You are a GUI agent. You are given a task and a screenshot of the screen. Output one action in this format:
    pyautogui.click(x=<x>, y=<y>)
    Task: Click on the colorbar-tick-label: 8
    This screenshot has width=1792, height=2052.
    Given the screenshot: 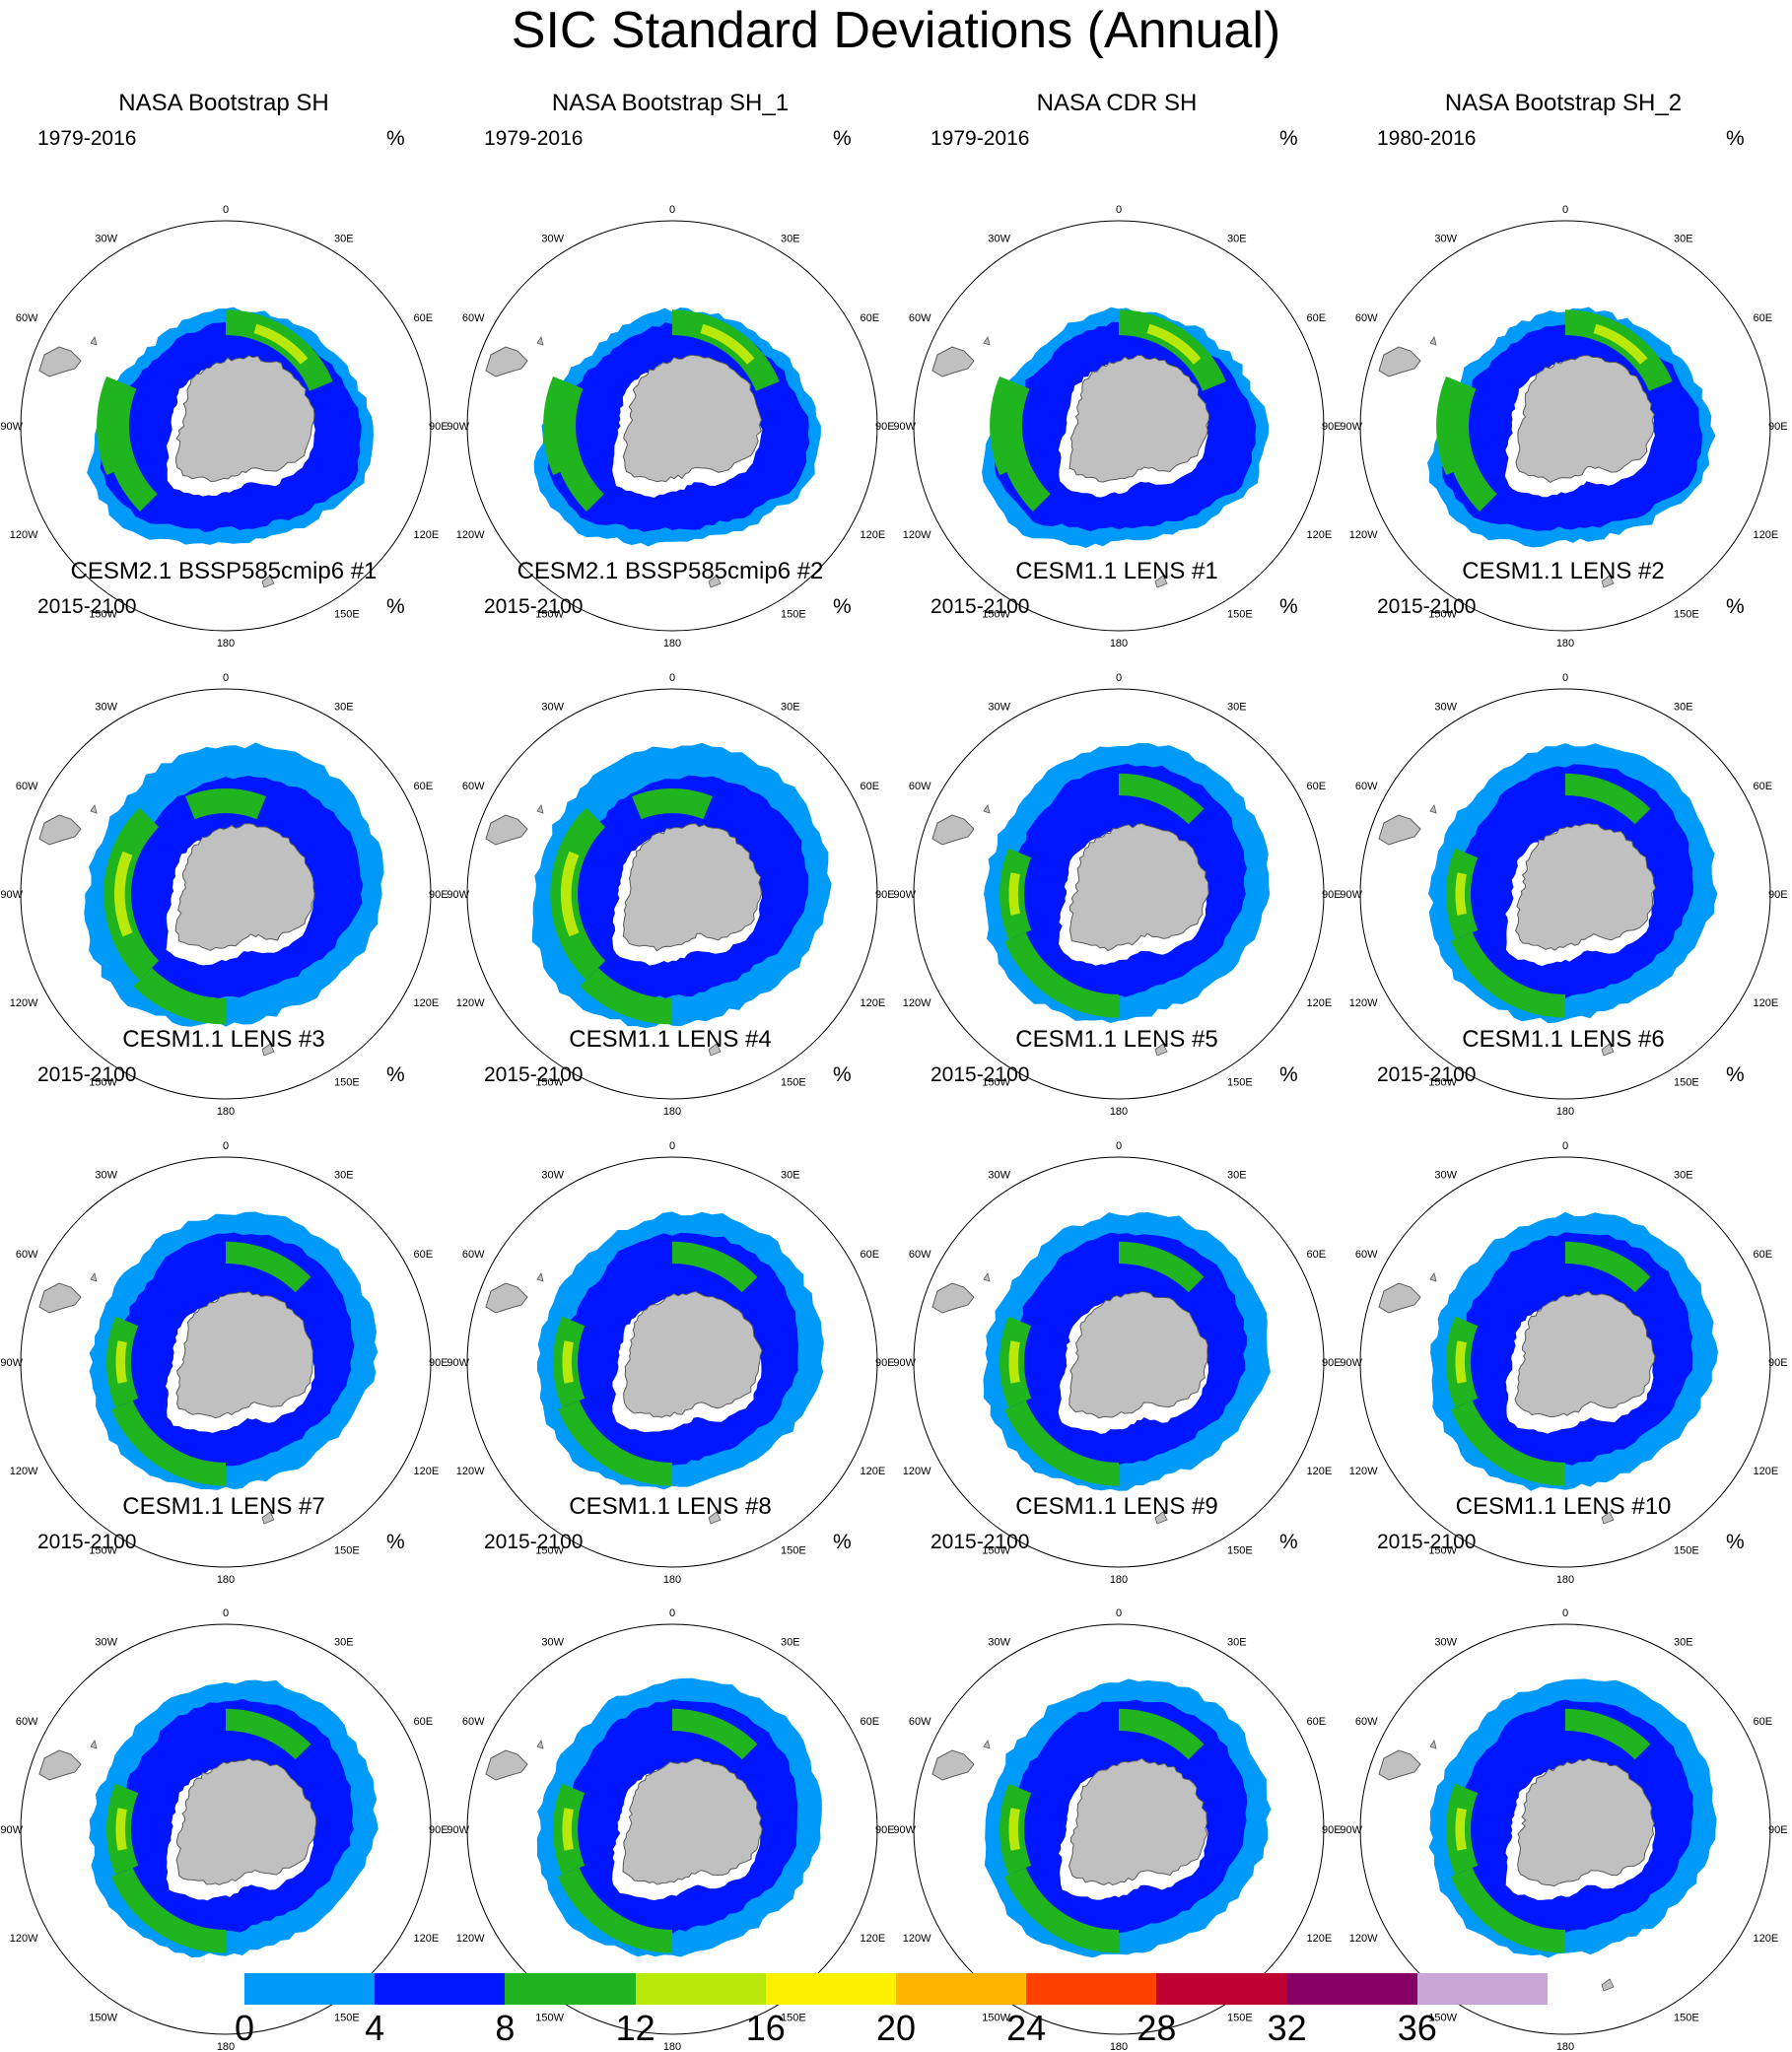 What is the action you would take?
    pyautogui.click(x=505, y=2028)
    